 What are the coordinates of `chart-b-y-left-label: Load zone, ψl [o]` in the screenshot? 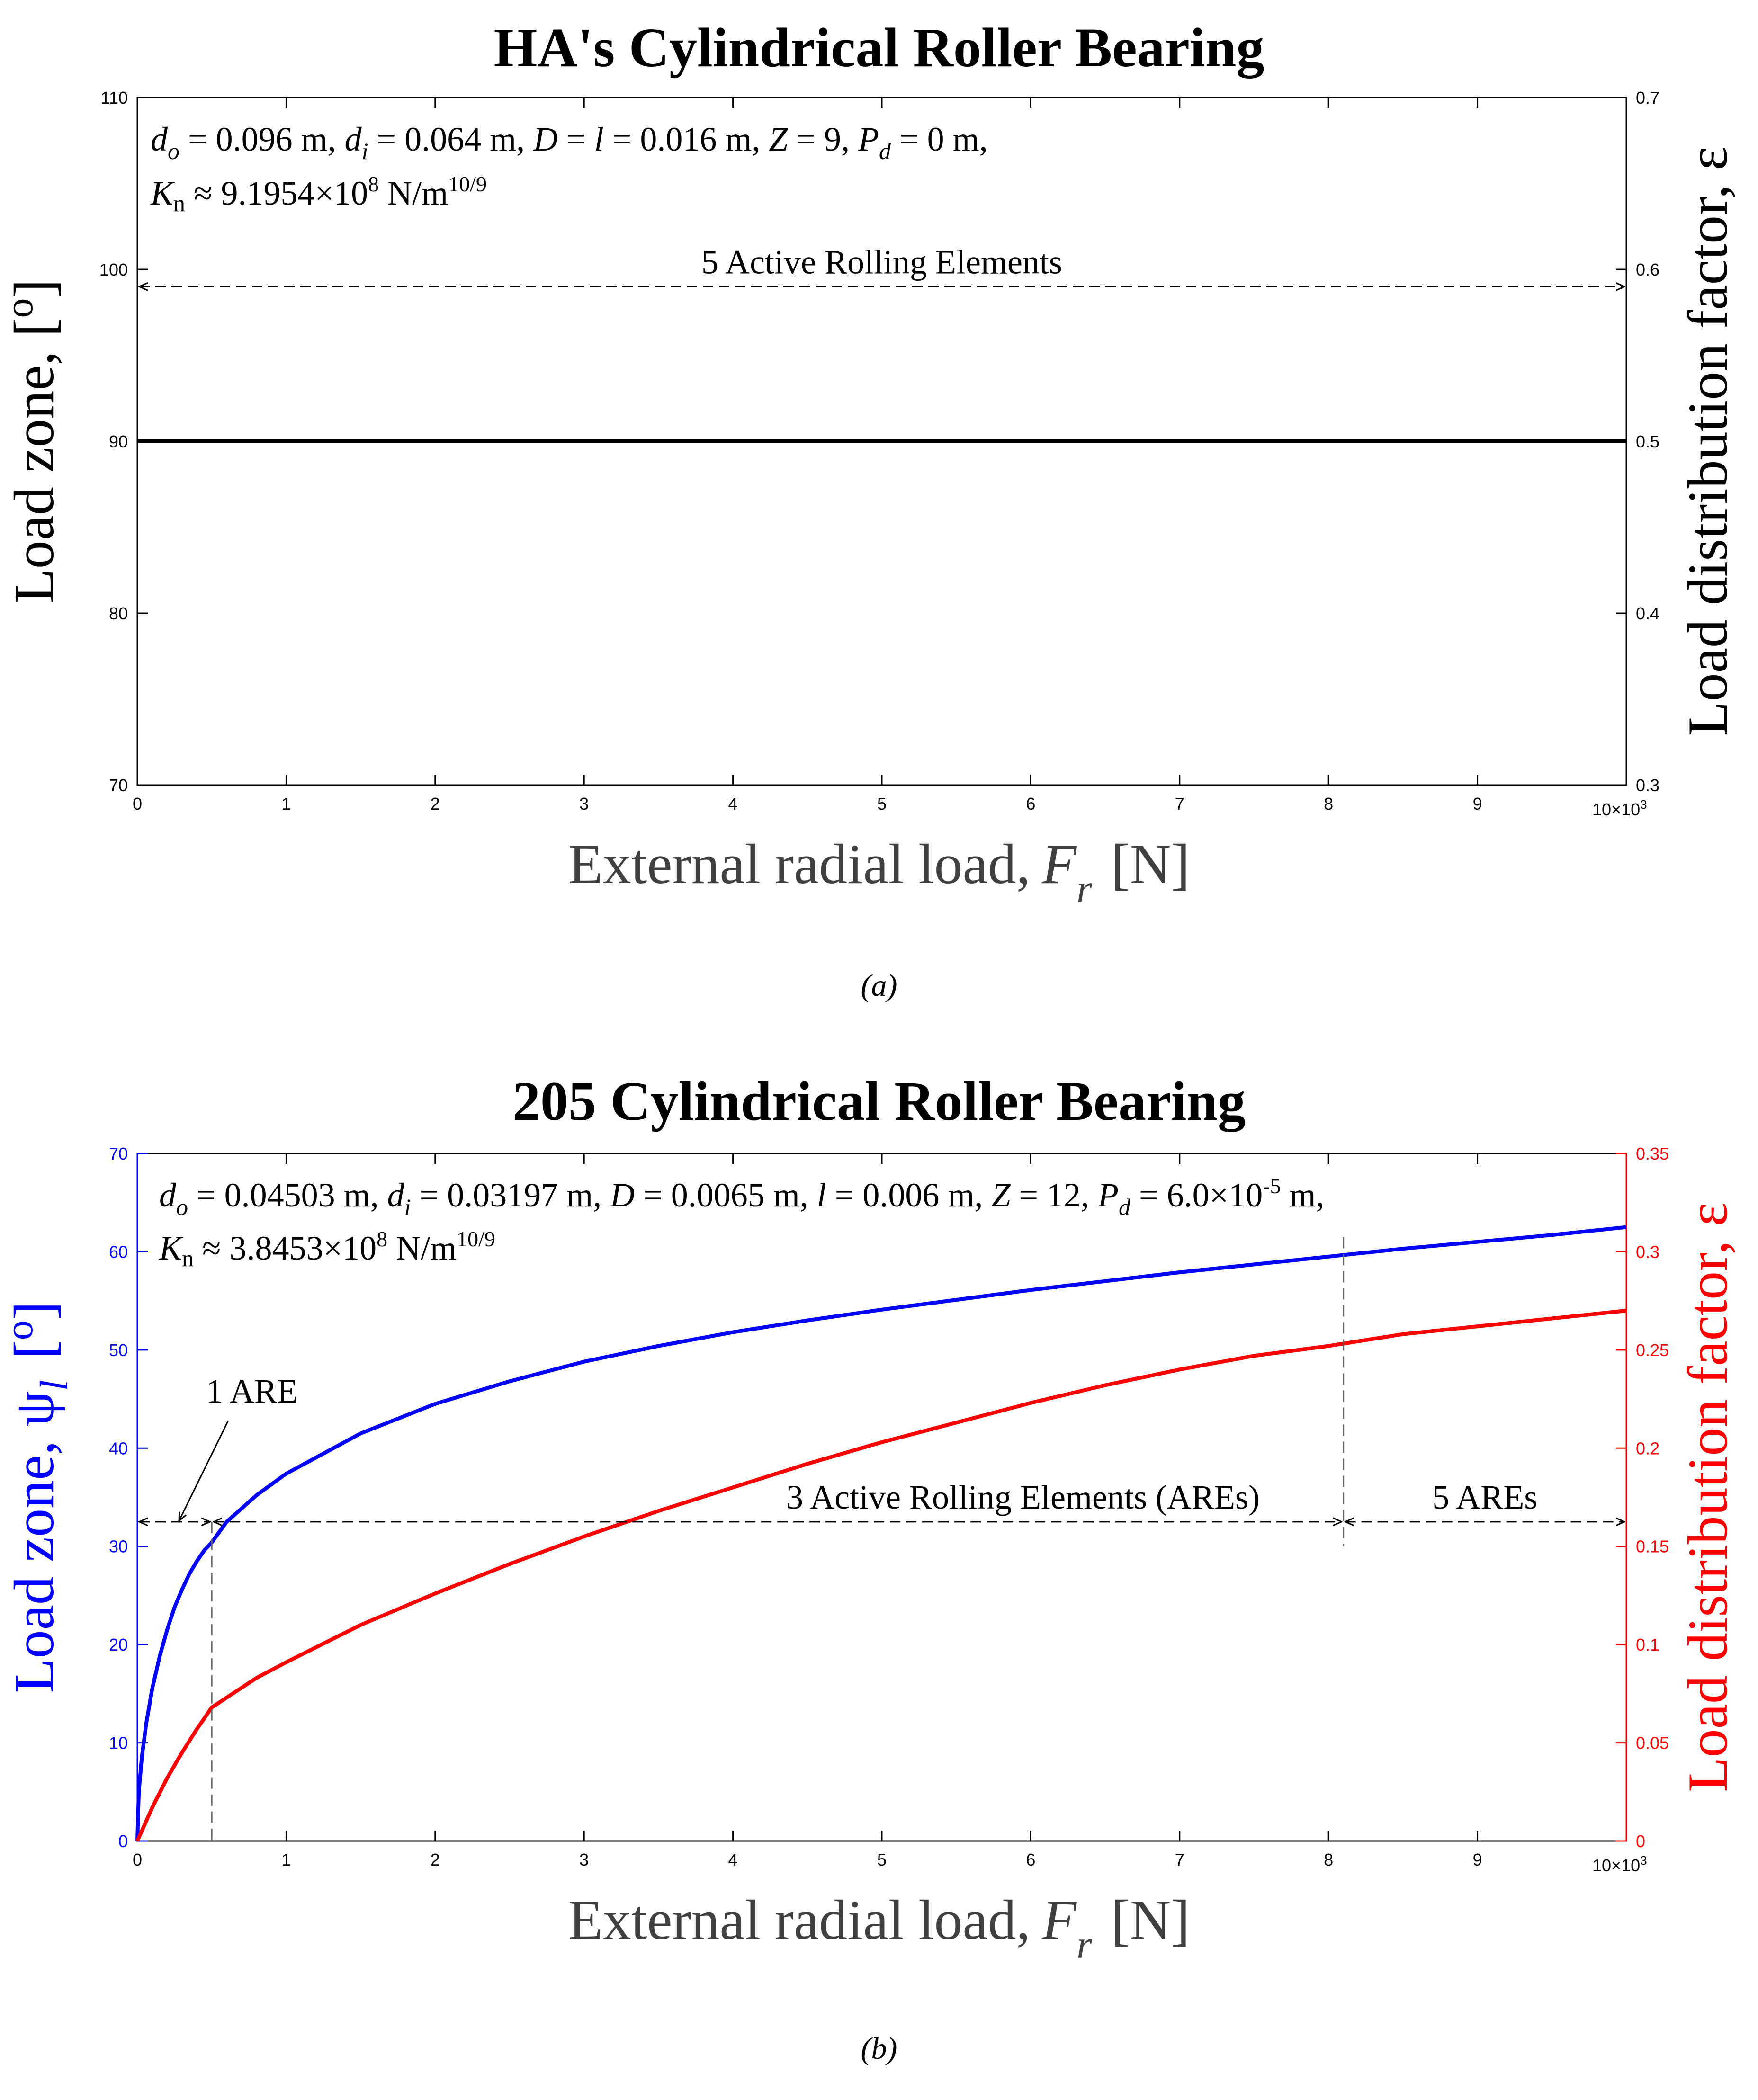 It's located at (38, 1497).